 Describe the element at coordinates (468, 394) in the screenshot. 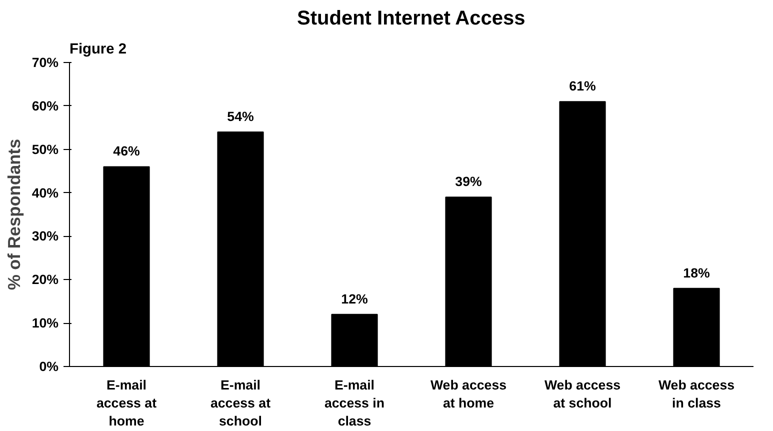

I see `x-tick-label: Web access at home` at that location.